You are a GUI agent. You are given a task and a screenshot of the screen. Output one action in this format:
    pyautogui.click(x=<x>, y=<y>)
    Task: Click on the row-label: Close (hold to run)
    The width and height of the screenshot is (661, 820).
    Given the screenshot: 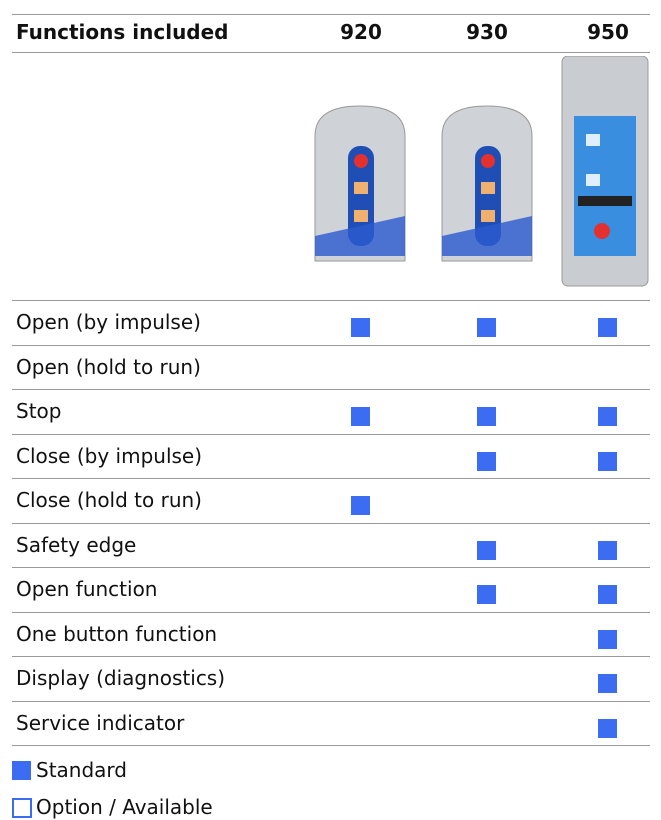 What is the action you would take?
    pyautogui.click(x=109, y=500)
    